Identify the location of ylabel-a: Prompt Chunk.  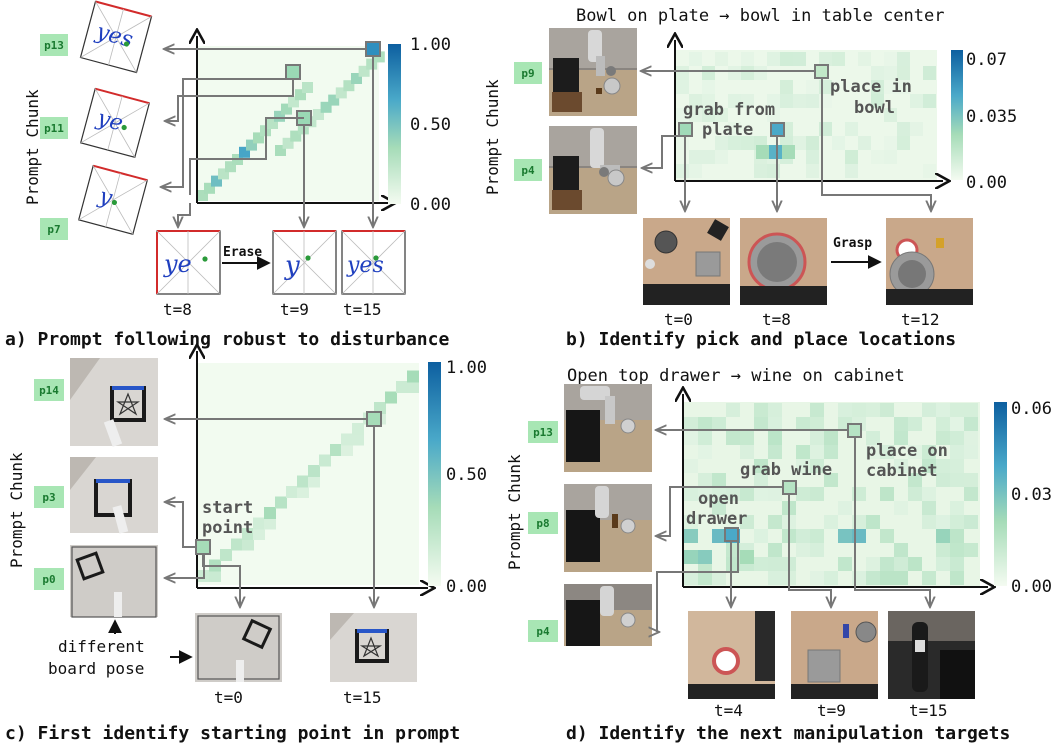
(32, 147).